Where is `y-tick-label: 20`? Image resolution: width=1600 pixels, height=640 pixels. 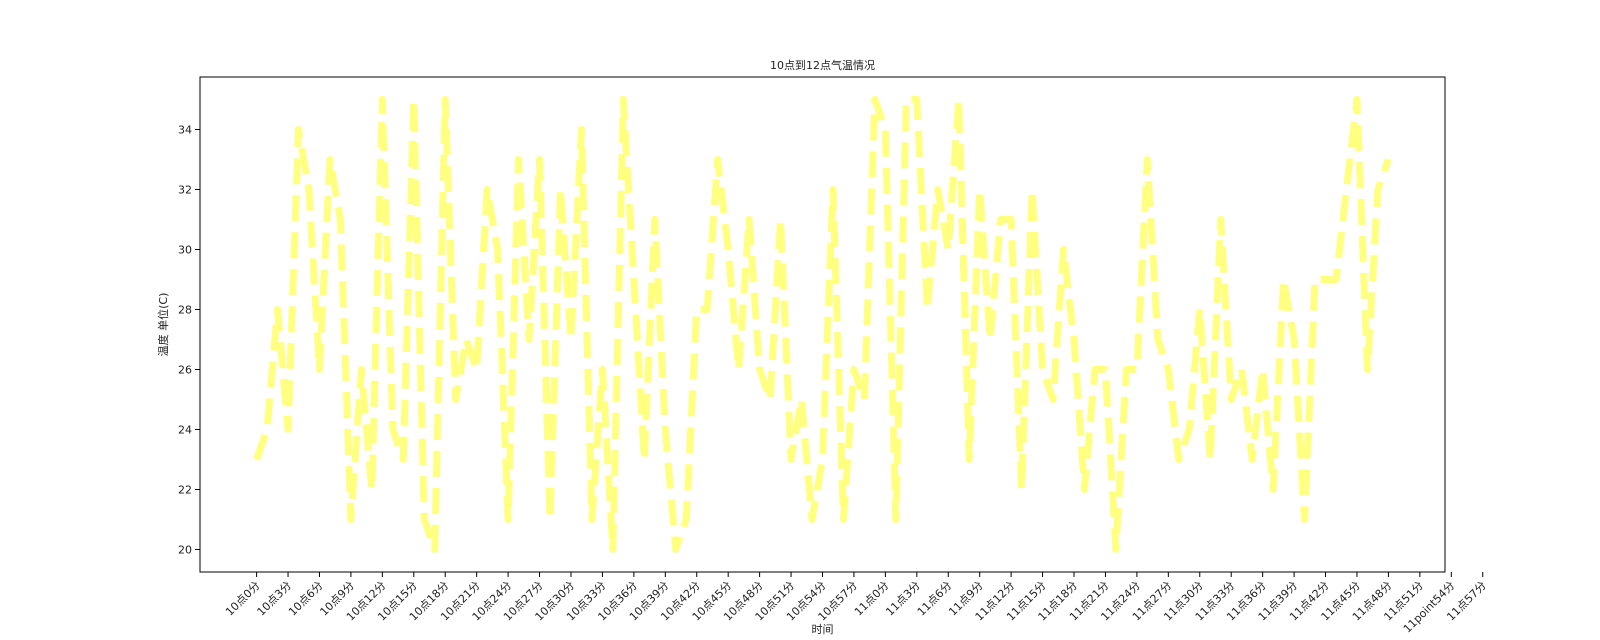
y-tick-label: 20 is located at coordinates (185, 550).